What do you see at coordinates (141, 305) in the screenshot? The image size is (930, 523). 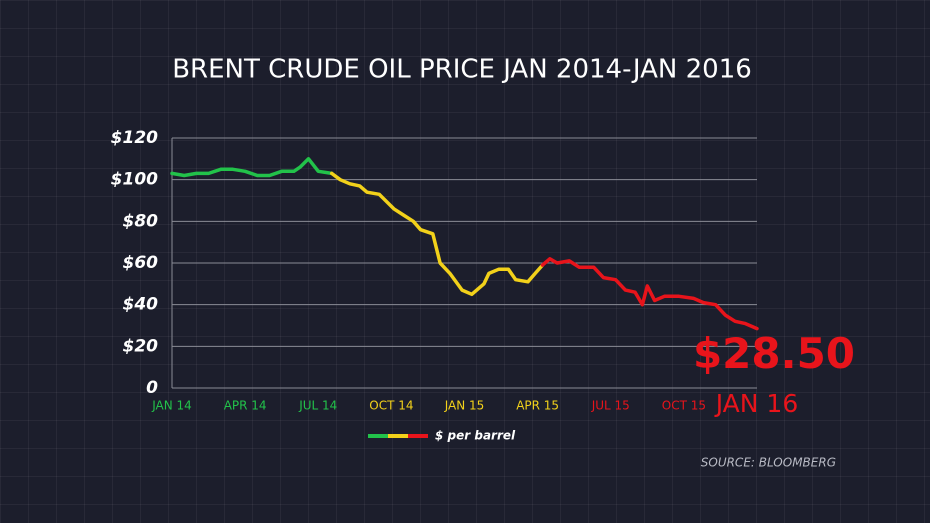 I see `y-tick-label: $40` at bounding box center [141, 305].